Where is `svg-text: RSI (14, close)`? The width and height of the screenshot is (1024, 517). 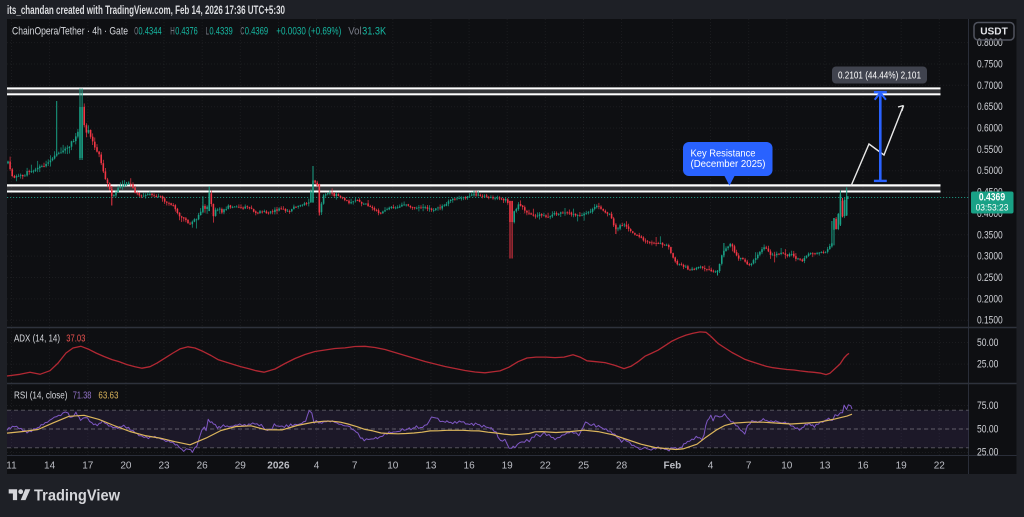 svg-text: RSI (14, close) is located at coordinates (41, 396).